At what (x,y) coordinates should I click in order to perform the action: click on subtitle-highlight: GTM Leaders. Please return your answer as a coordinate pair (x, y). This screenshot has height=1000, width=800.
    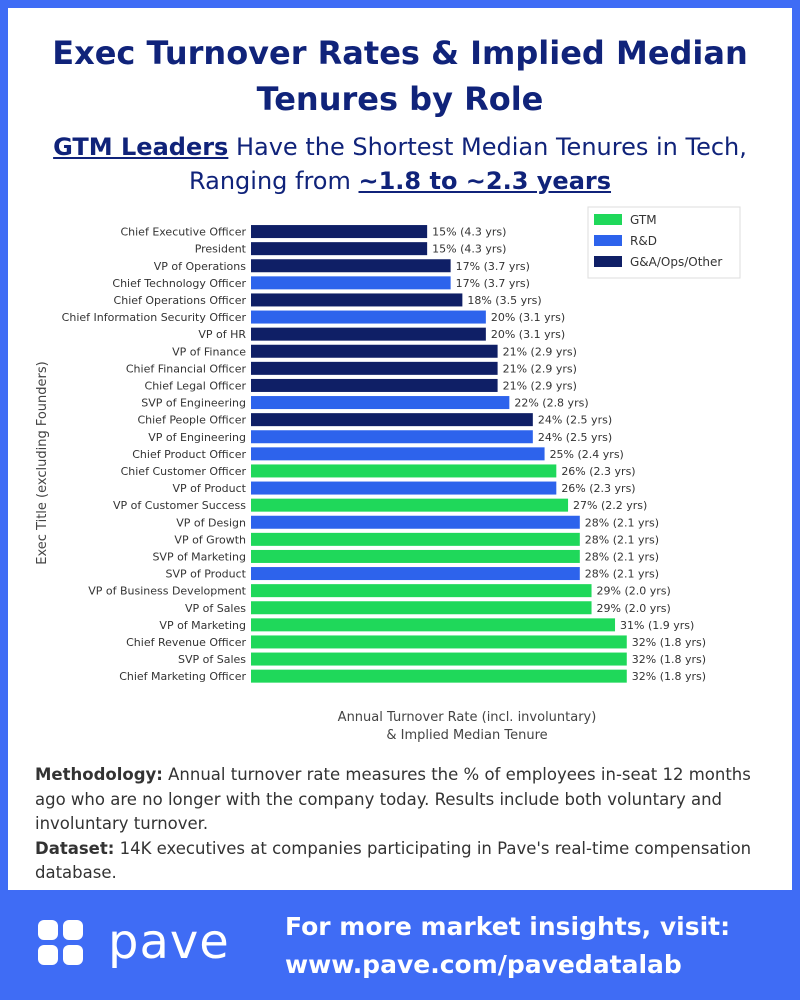
    Looking at the image, I should click on (141, 147).